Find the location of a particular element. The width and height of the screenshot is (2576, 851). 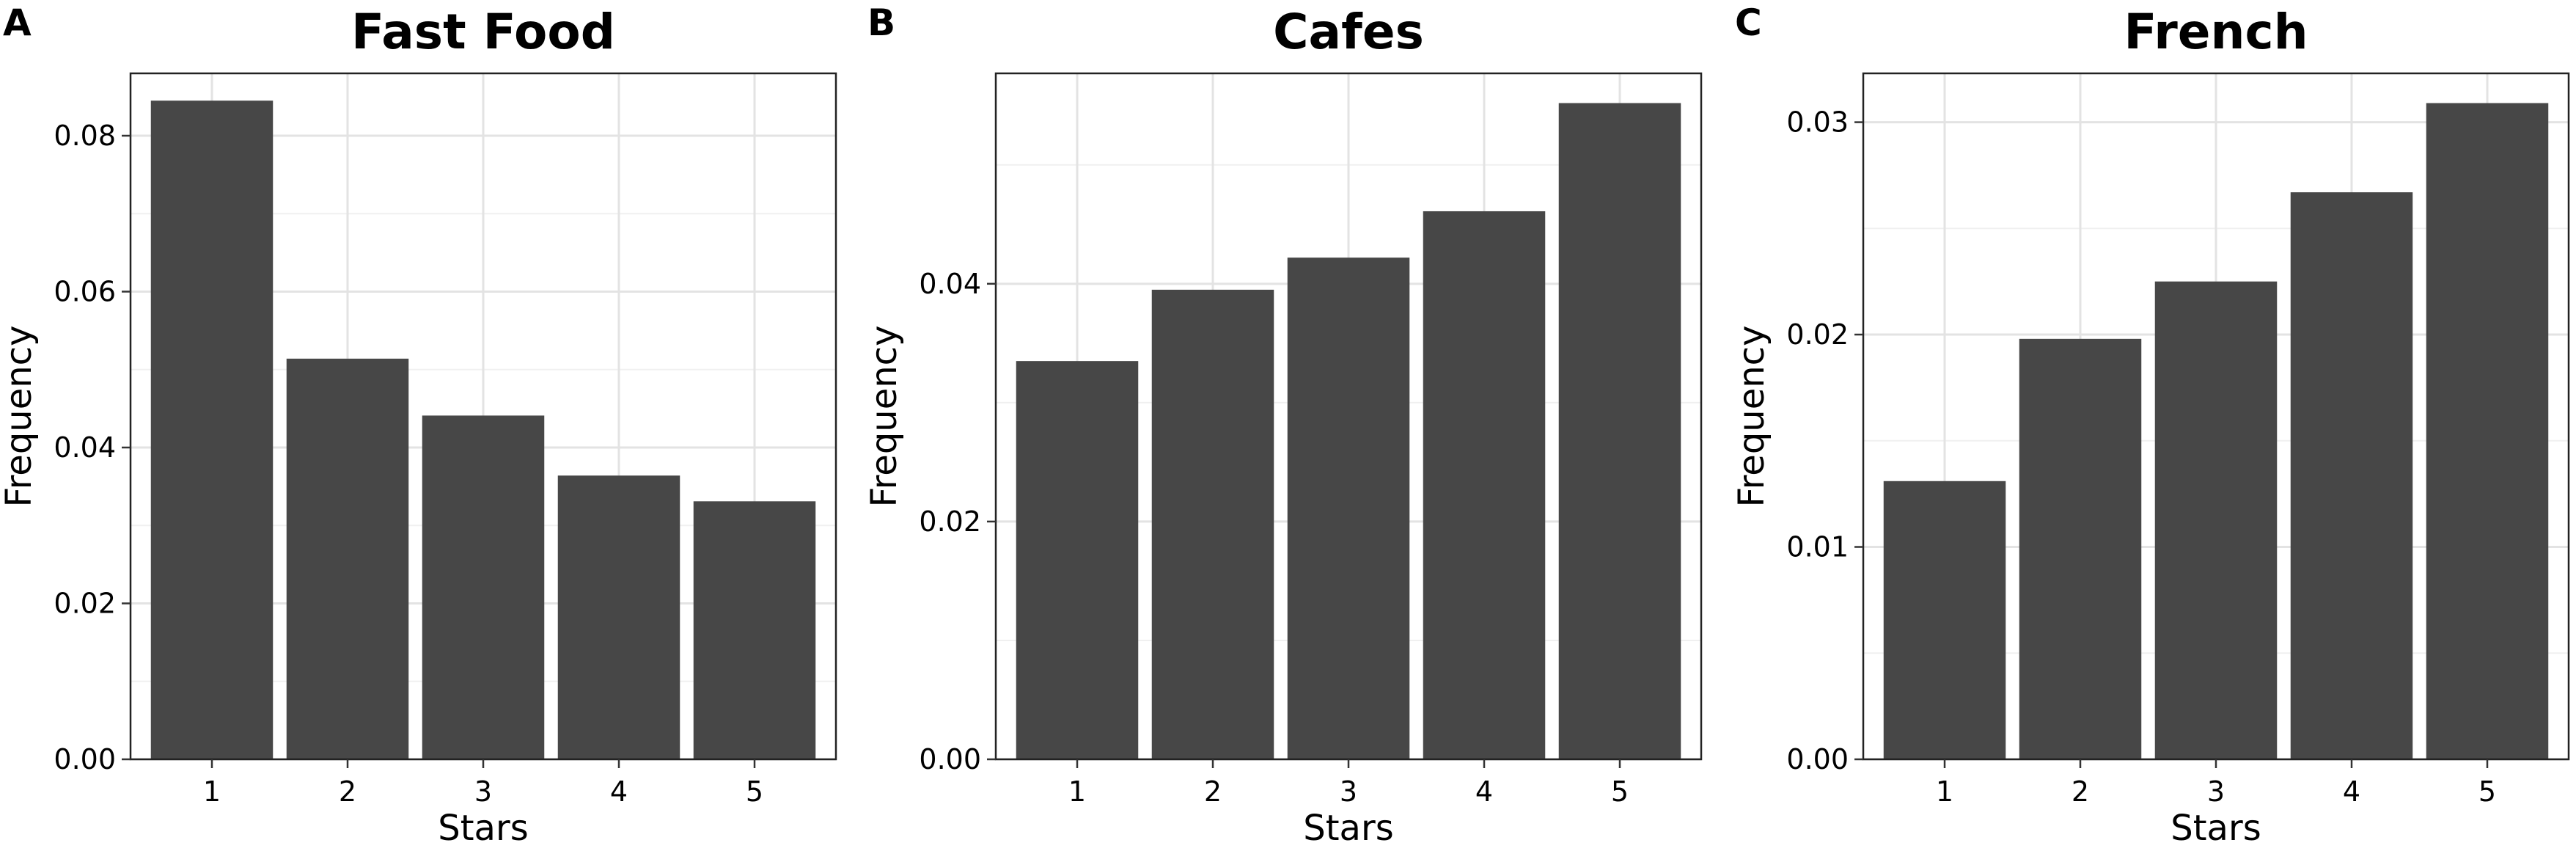

panel-c-xtick-label: 3 is located at coordinates (2216, 791).